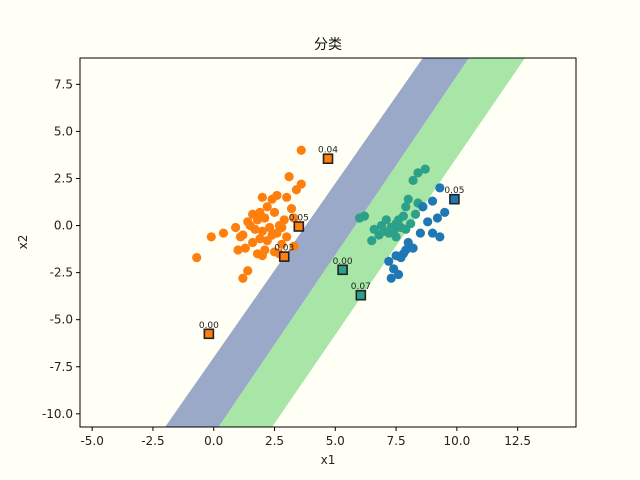 Image resolution: width=640 pixels, height=480 pixels. What do you see at coordinates (61, 320) in the screenshot?
I see `y-tick-label: -5.0` at bounding box center [61, 320].